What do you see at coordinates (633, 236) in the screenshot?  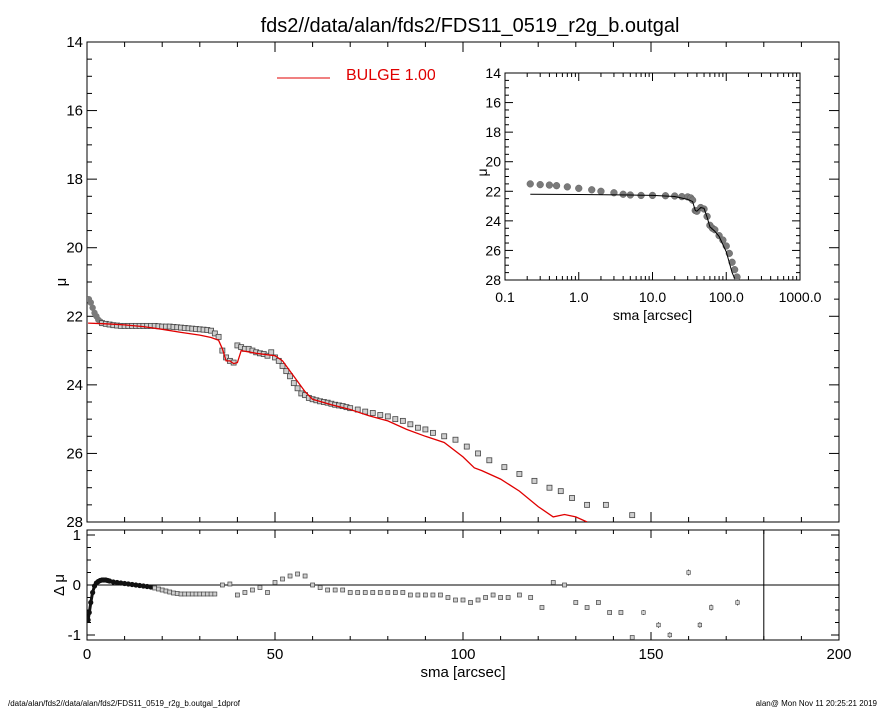 I see `inset-model-line` at bounding box center [633, 236].